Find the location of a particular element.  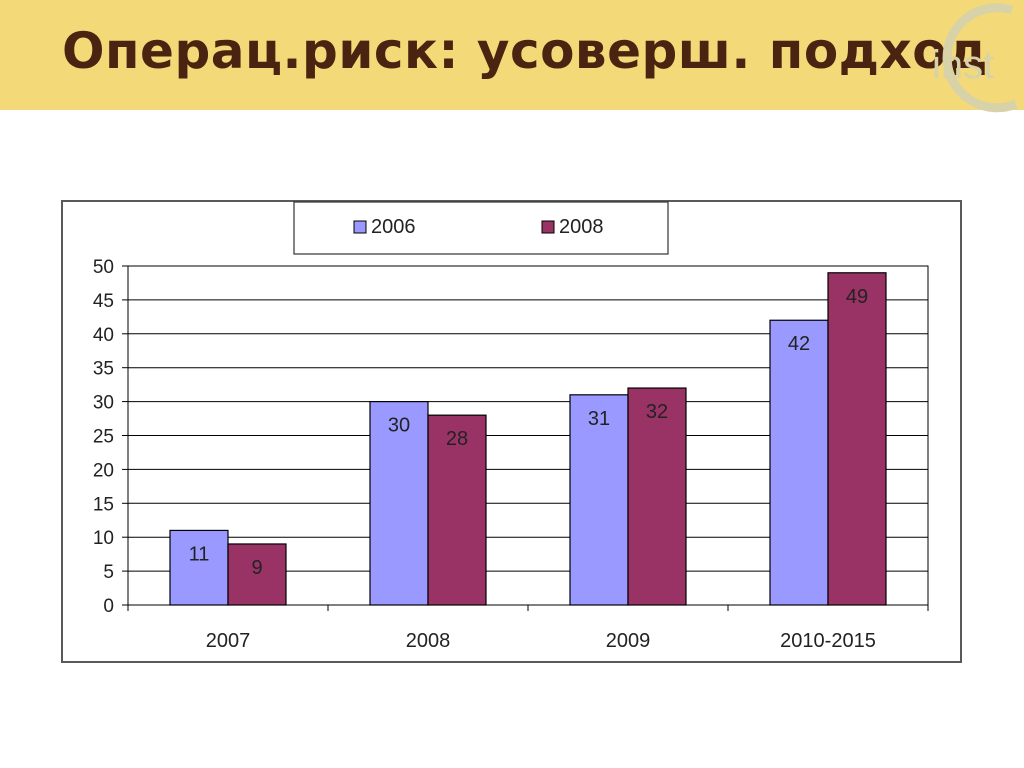

logo-text: inst is located at coordinates (963, 65).